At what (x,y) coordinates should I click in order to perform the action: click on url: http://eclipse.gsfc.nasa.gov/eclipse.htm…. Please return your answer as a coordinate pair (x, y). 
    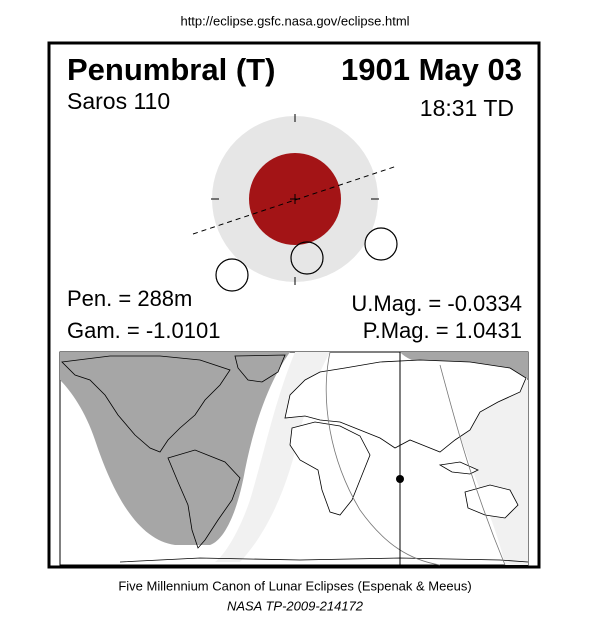
    Looking at the image, I should click on (294, 20).